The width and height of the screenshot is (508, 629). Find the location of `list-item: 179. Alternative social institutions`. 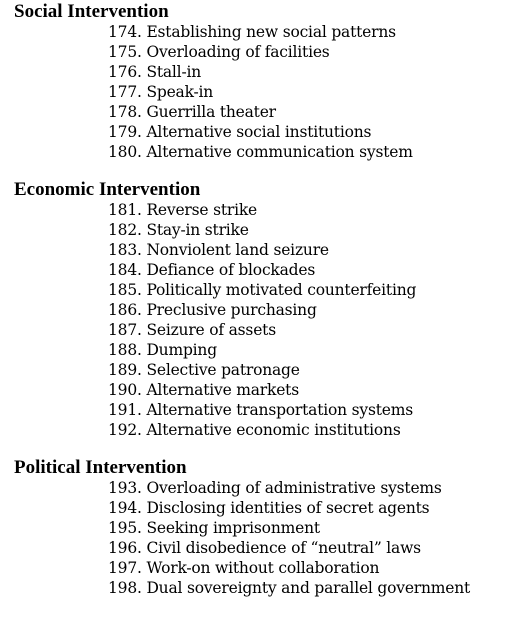

list-item: 179. Alternative social institutions is located at coordinates (240, 132).